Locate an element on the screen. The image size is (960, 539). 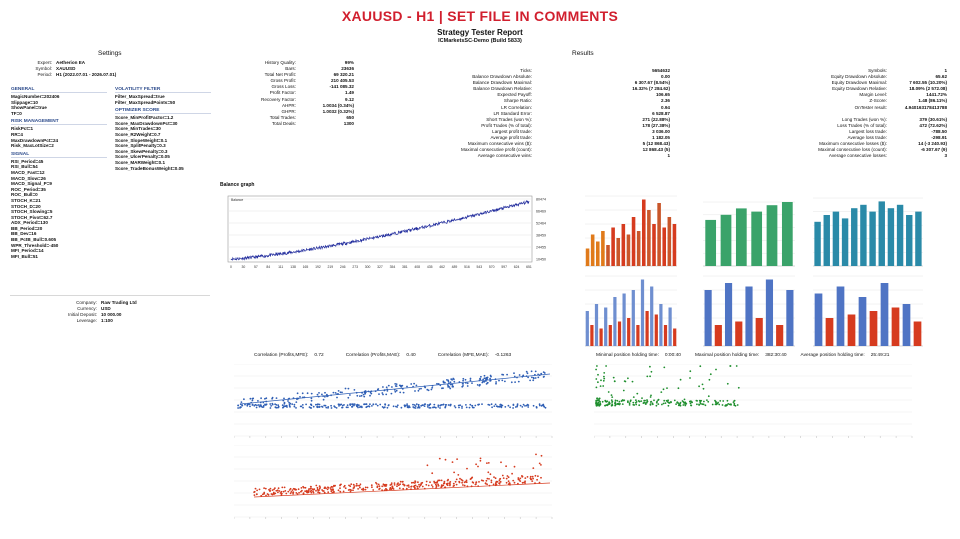
stat-label: Maximal consecutive loss (count): is located at coordinates (852, 150).